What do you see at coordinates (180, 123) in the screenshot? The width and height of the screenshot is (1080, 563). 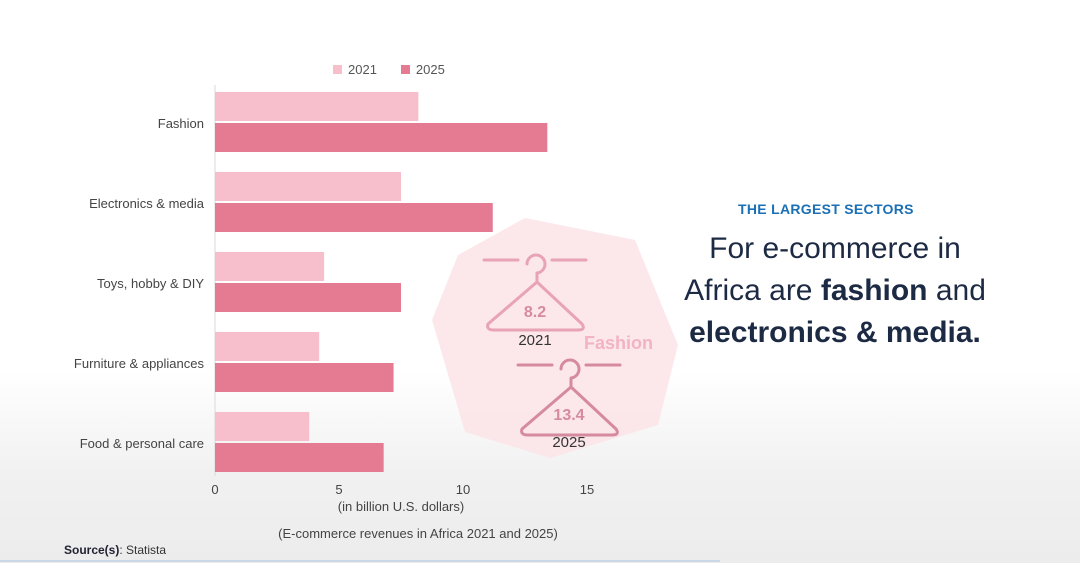 I see `category-label-fashion: Fashion` at bounding box center [180, 123].